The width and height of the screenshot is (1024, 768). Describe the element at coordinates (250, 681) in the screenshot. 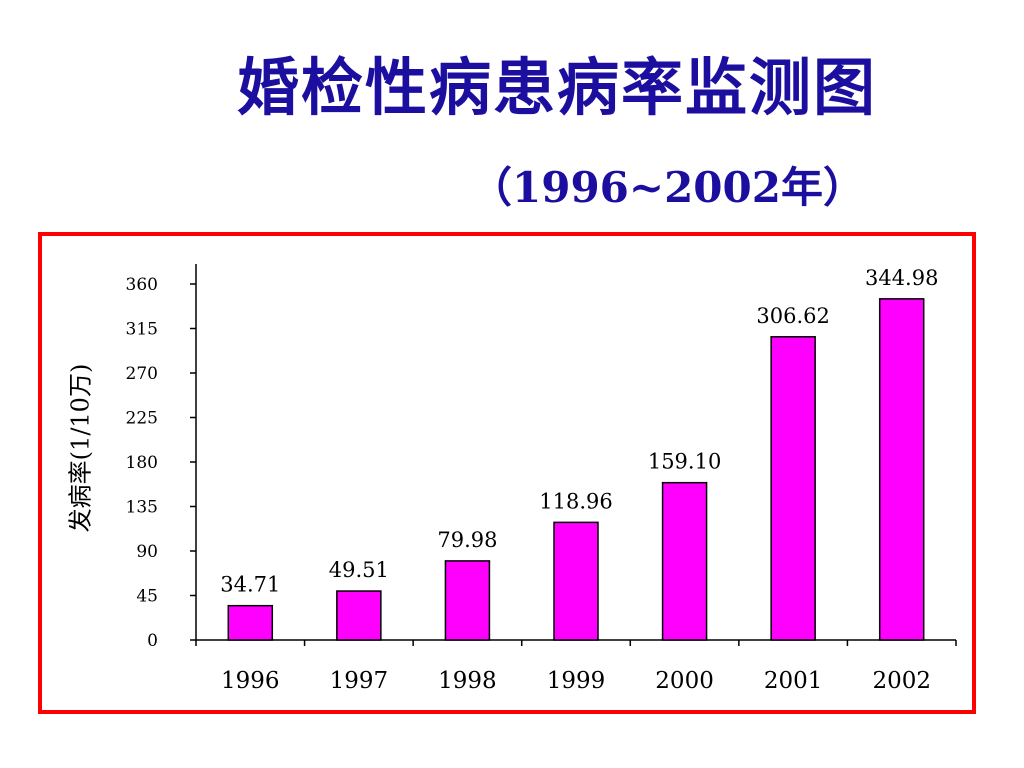

I see `x-tick-label: 1996` at that location.